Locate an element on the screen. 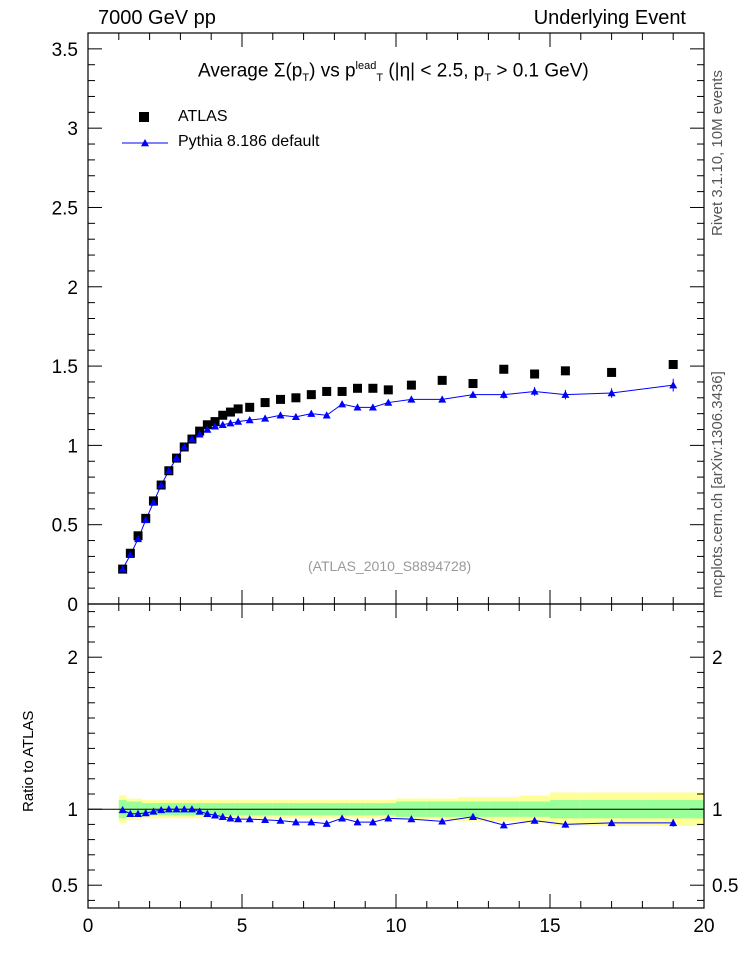 The width and height of the screenshot is (746, 972). title-prefix: Average is located at coordinates (236, 71).